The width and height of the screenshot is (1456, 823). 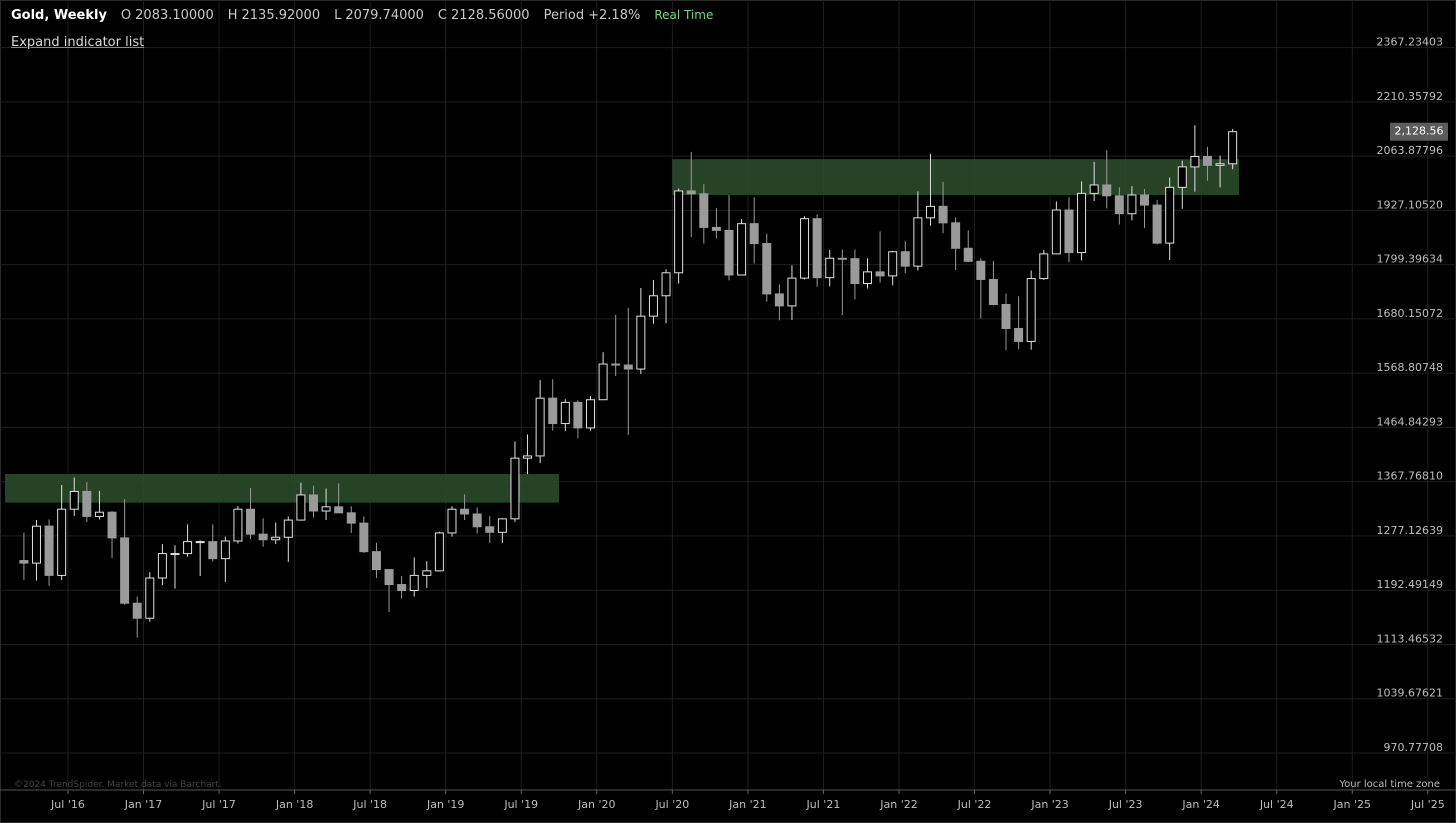 I want to click on x-tick-label: Jul '19, so click(x=520, y=804).